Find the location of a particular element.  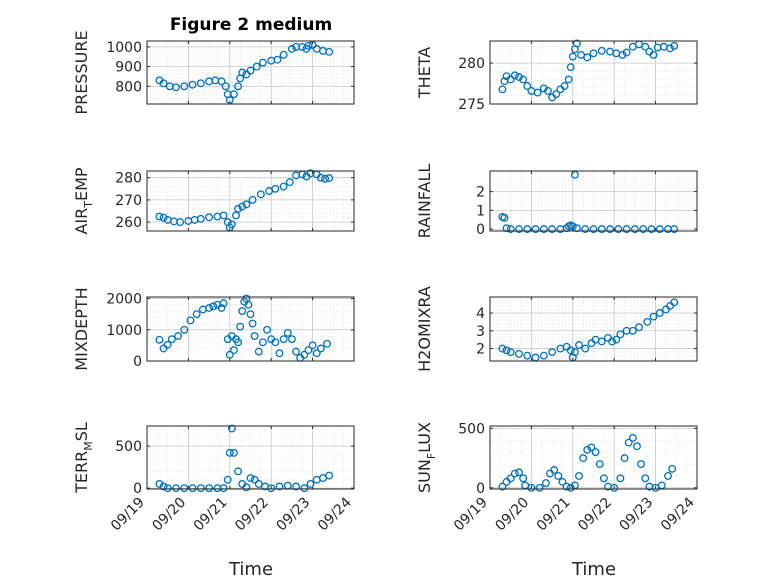

y-tick-label: 1 is located at coordinates (480, 211).